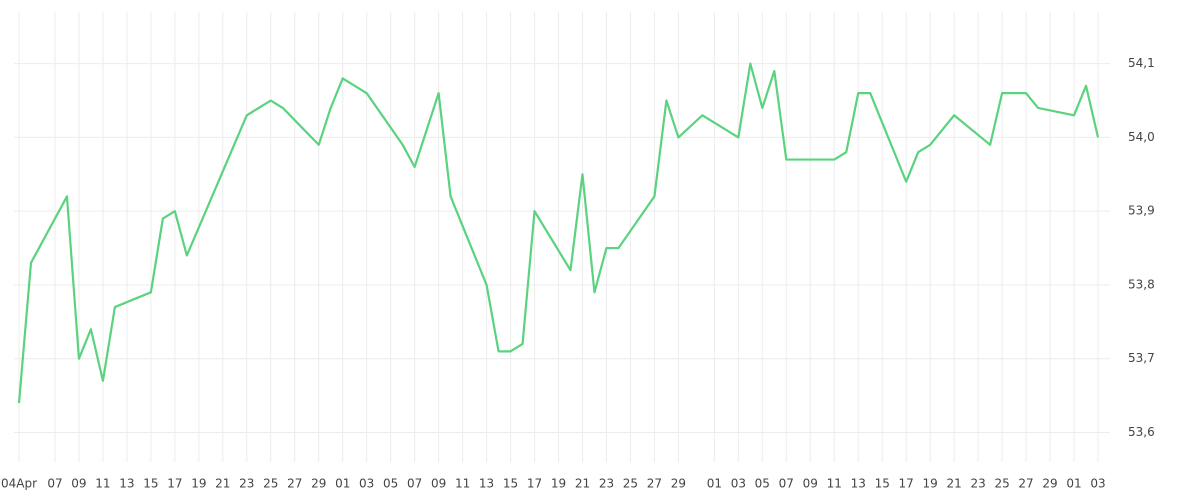  What do you see at coordinates (1141, 63) in the screenshot?
I see `y-tick-label: 54,1` at bounding box center [1141, 63].